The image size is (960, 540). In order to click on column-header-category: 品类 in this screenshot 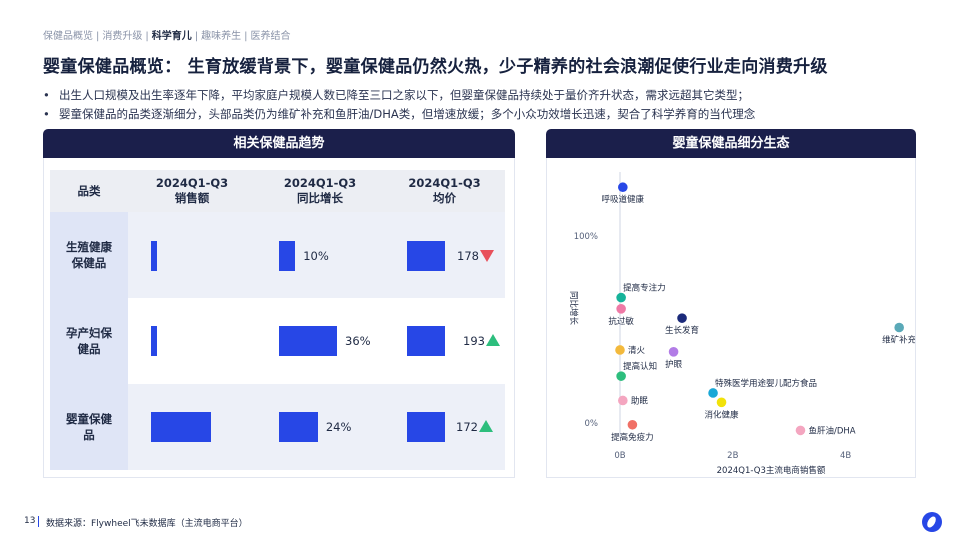, I will do `click(89, 190)`.